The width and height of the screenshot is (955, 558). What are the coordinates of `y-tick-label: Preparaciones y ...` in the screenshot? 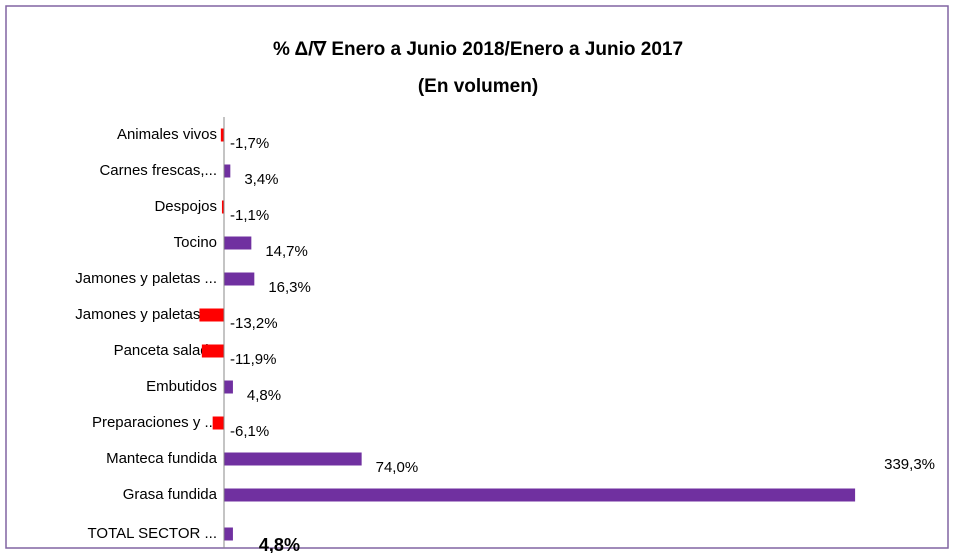 It's located at (154, 422).